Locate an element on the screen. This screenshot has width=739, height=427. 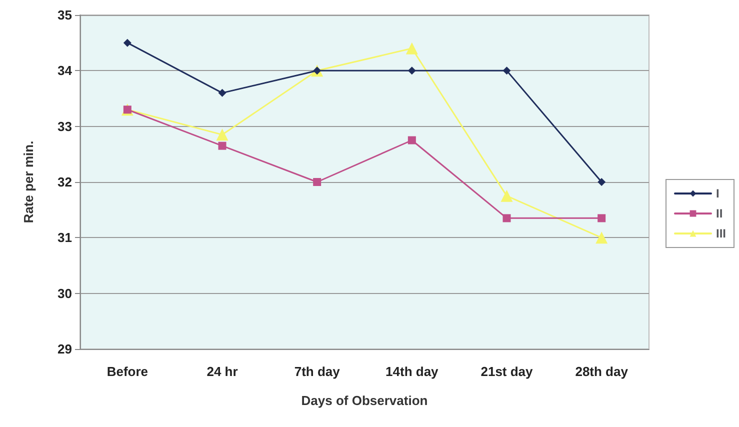
y-axis-title: Rate per min. is located at coordinates (28, 182).